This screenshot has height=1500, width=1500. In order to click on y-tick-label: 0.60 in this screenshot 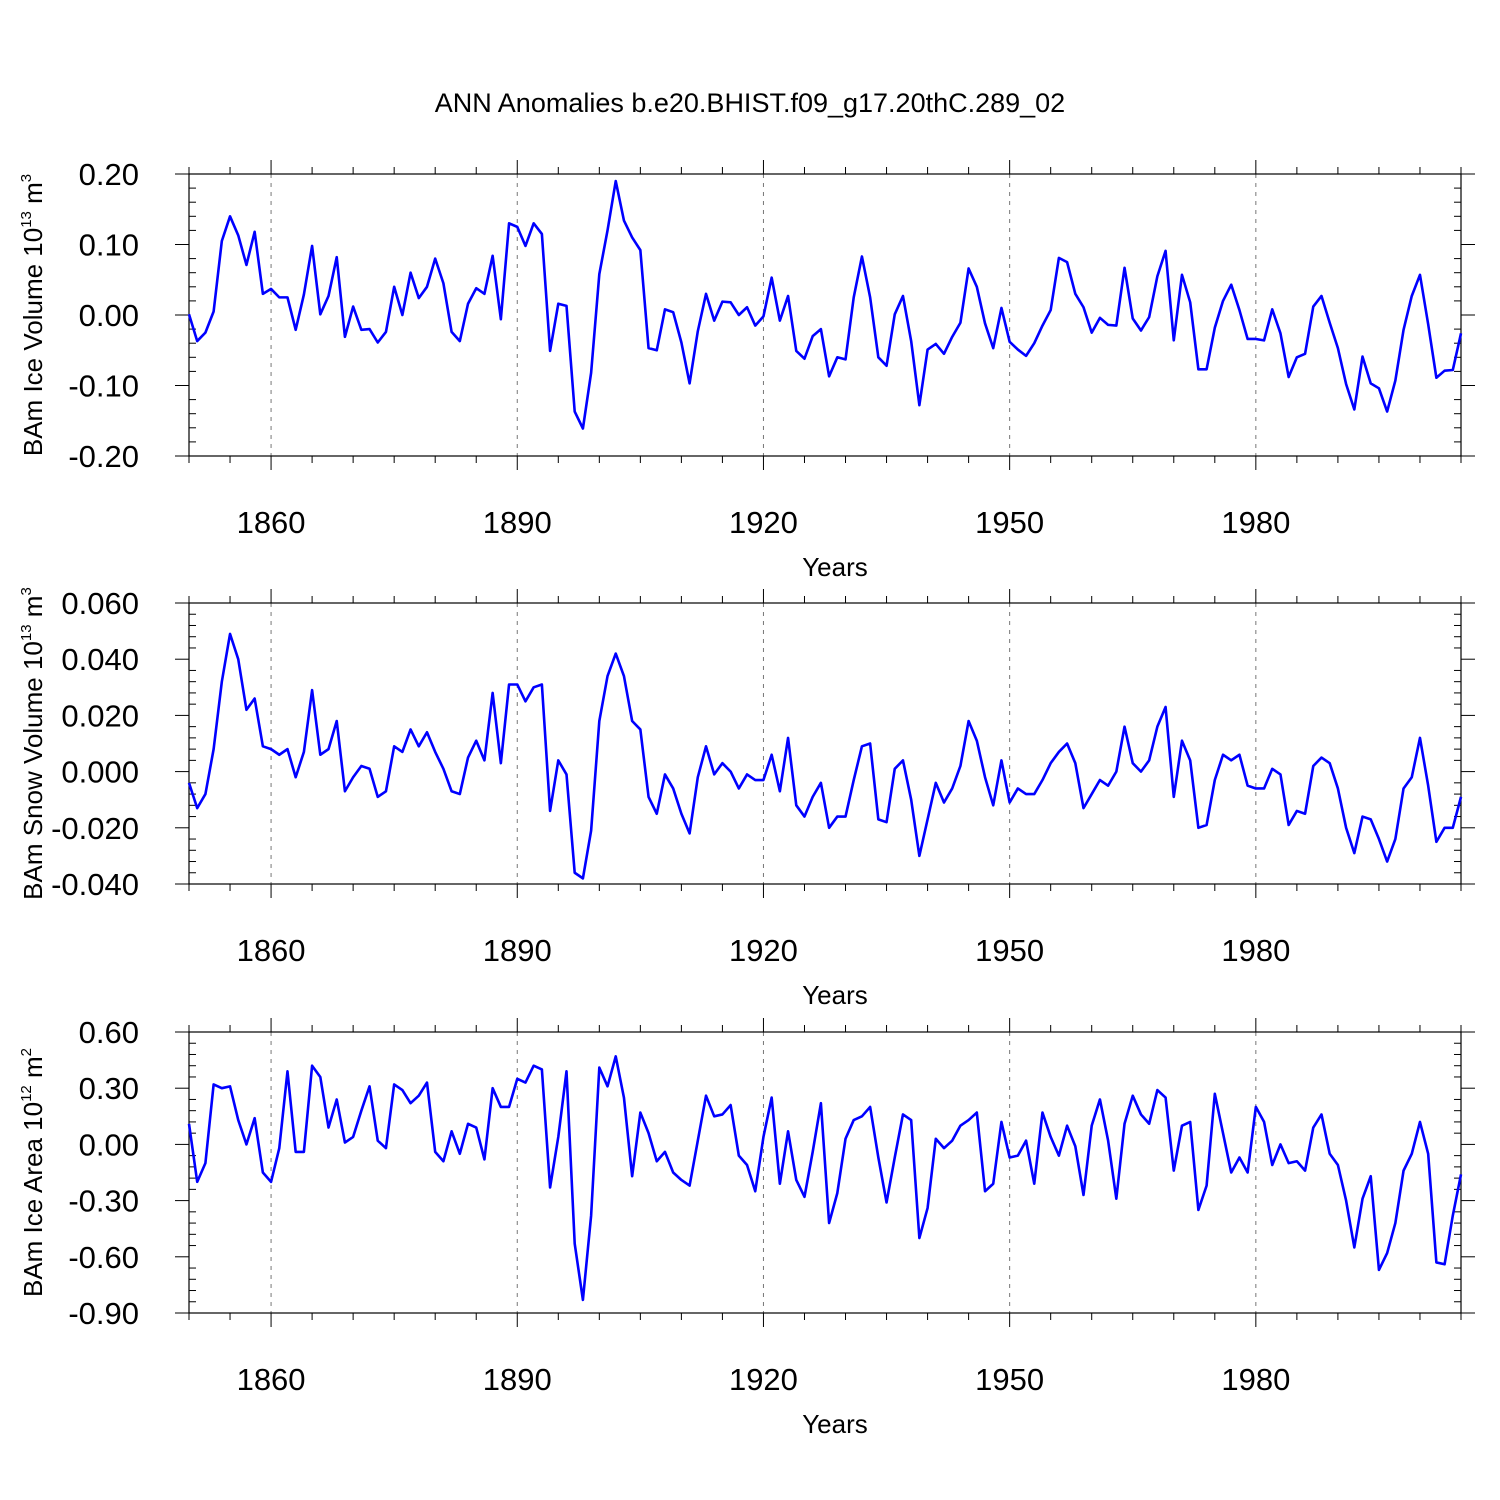, I will do `click(109, 1032)`.